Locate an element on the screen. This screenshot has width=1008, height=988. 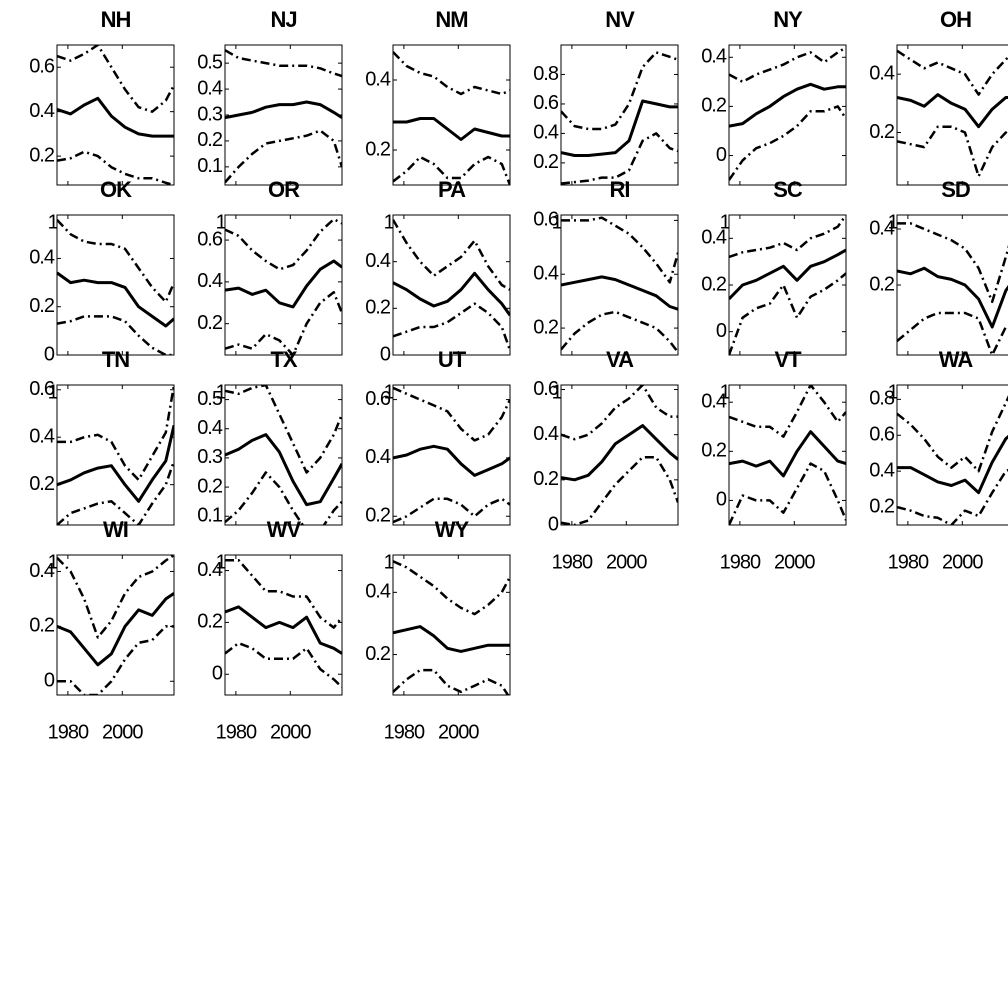
panel-title: NH is located at coordinates (116, 19).